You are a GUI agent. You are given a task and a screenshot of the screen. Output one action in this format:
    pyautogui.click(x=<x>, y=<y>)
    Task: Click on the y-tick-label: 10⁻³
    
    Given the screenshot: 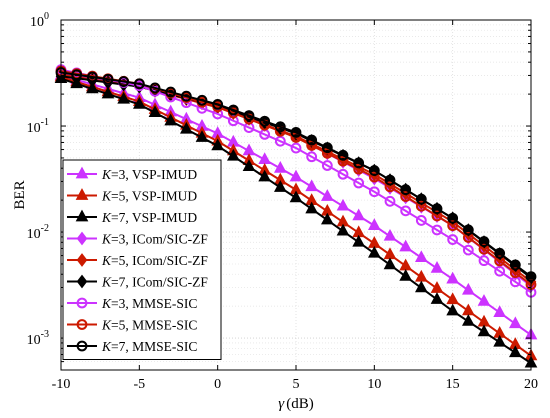 What is the action you would take?
    pyautogui.click(x=38, y=338)
    